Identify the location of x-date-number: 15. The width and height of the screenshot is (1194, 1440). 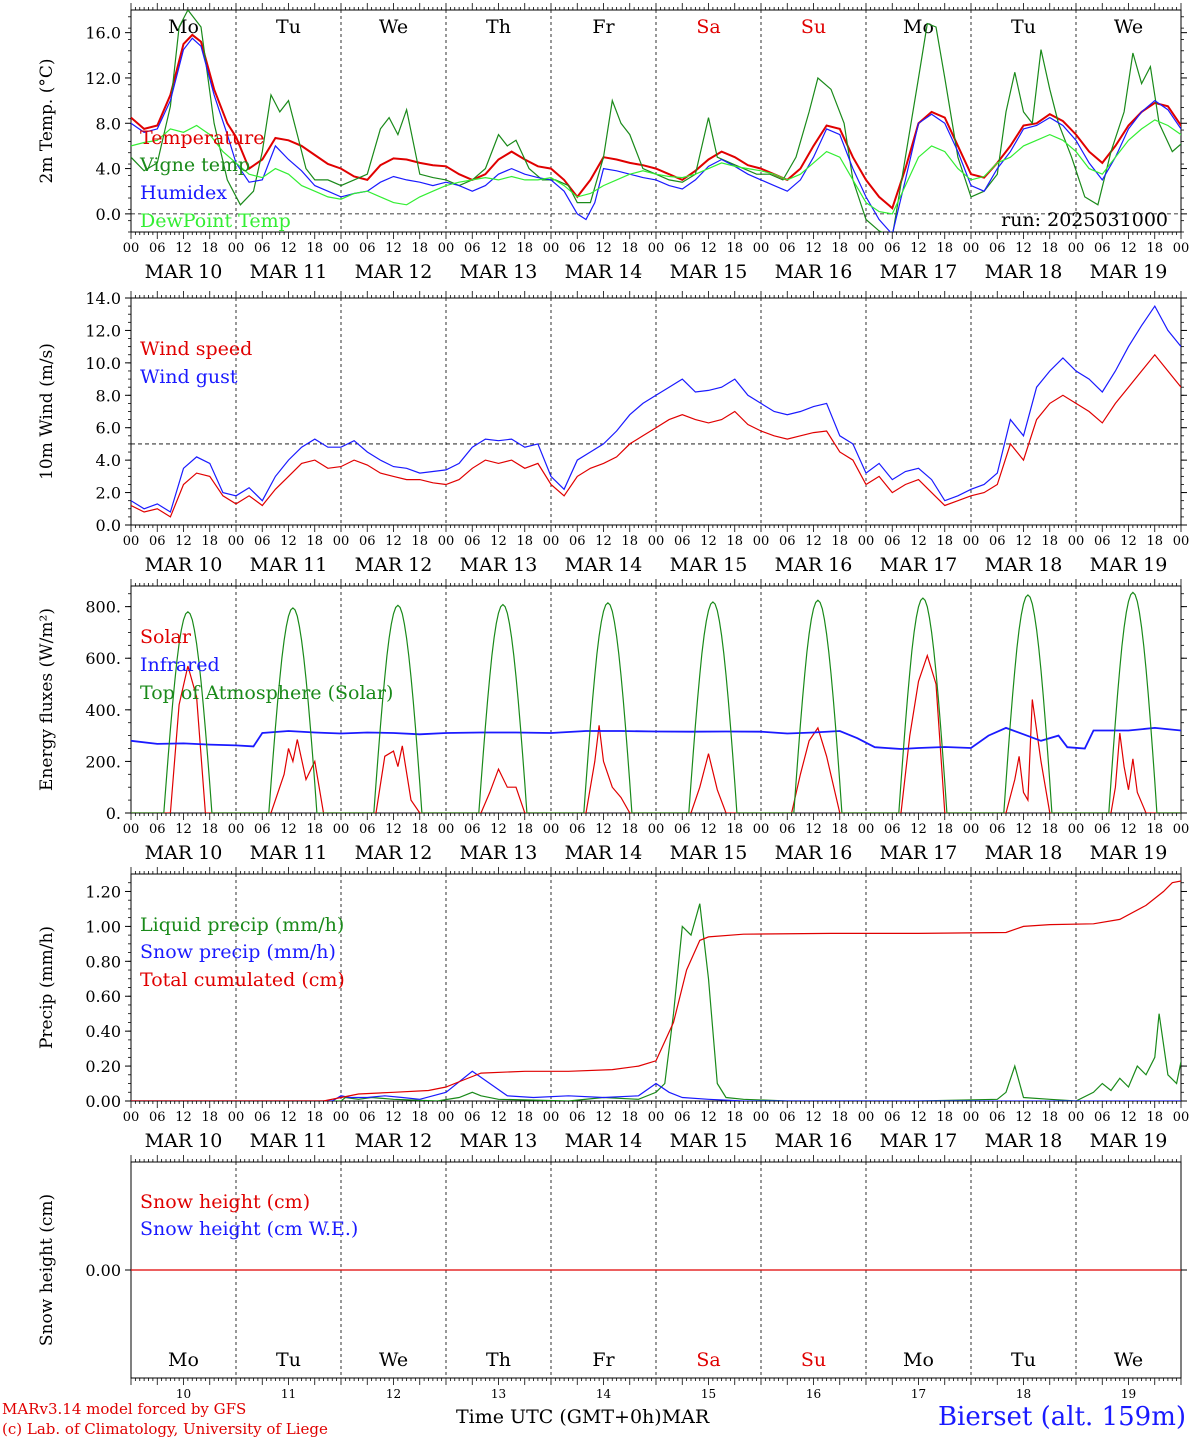
(708, 1394).